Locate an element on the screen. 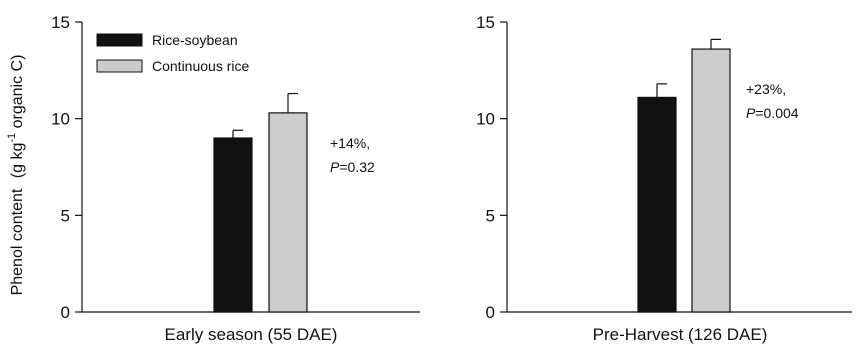 This screenshot has height=351, width=857. legend-label-continuous-rice: Continuous rice is located at coordinates (200, 66).